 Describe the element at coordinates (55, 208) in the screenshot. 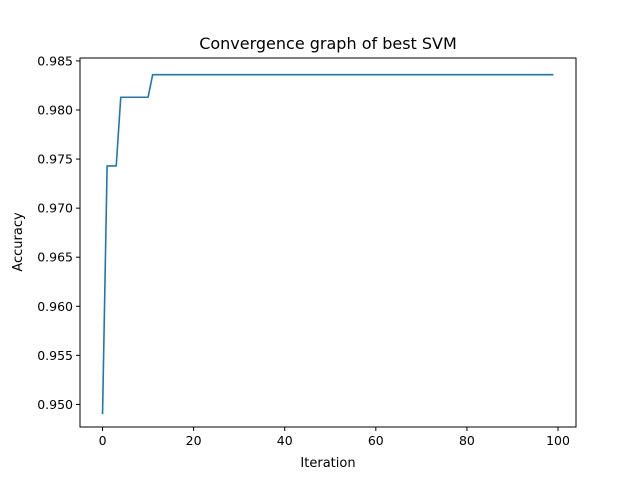

I see `y-tick-label: 0.970` at that location.